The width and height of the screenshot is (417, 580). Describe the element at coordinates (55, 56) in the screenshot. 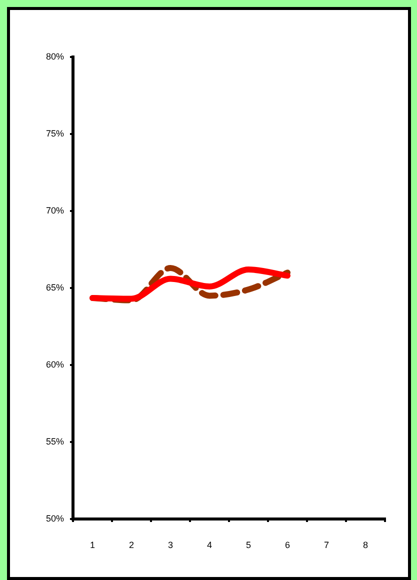

I see `y-tick-label: 80%` at that location.